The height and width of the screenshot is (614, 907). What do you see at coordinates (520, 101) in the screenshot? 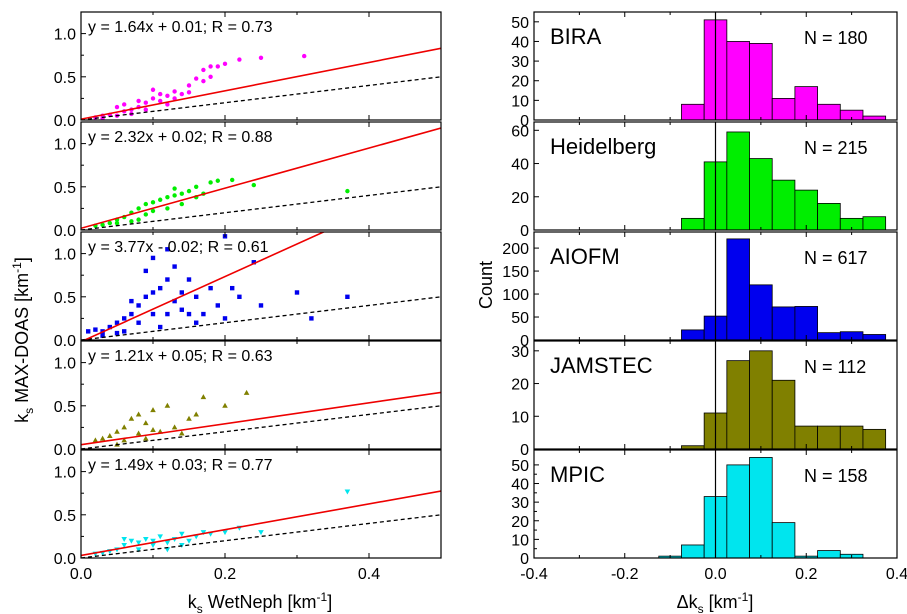
I see `y-tick-label: 10` at bounding box center [520, 101].